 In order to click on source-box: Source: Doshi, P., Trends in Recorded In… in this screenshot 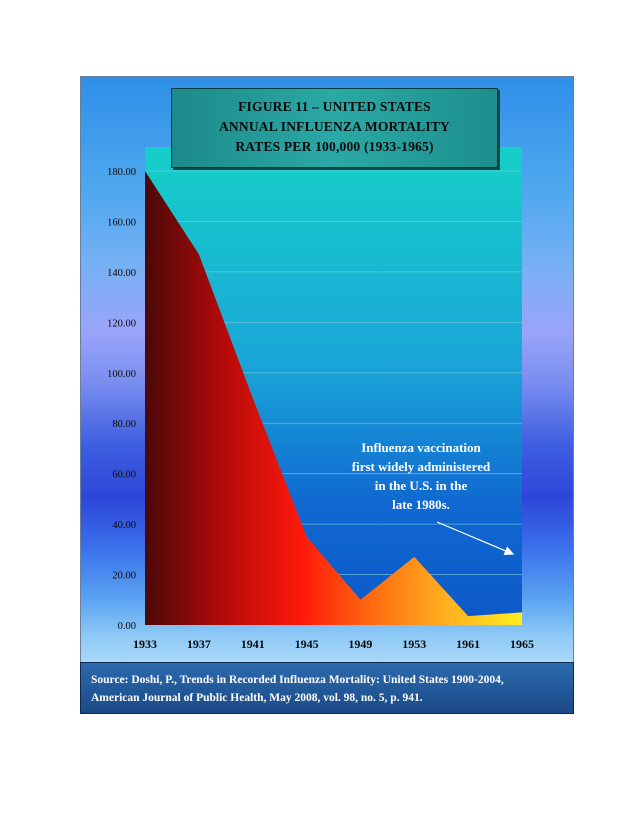, I will do `click(327, 688)`.